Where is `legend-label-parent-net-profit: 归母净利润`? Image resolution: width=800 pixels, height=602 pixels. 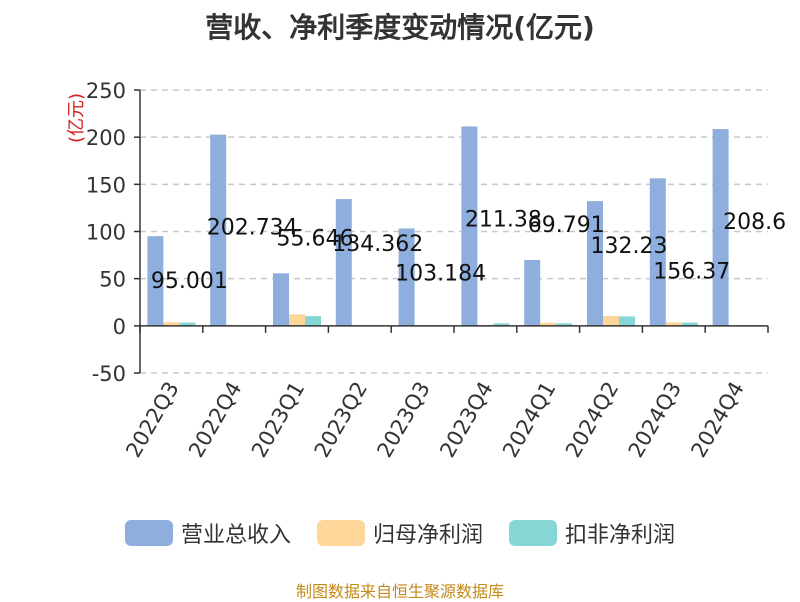
legend-label-parent-net-profit: 归母净利润 is located at coordinates (427, 535).